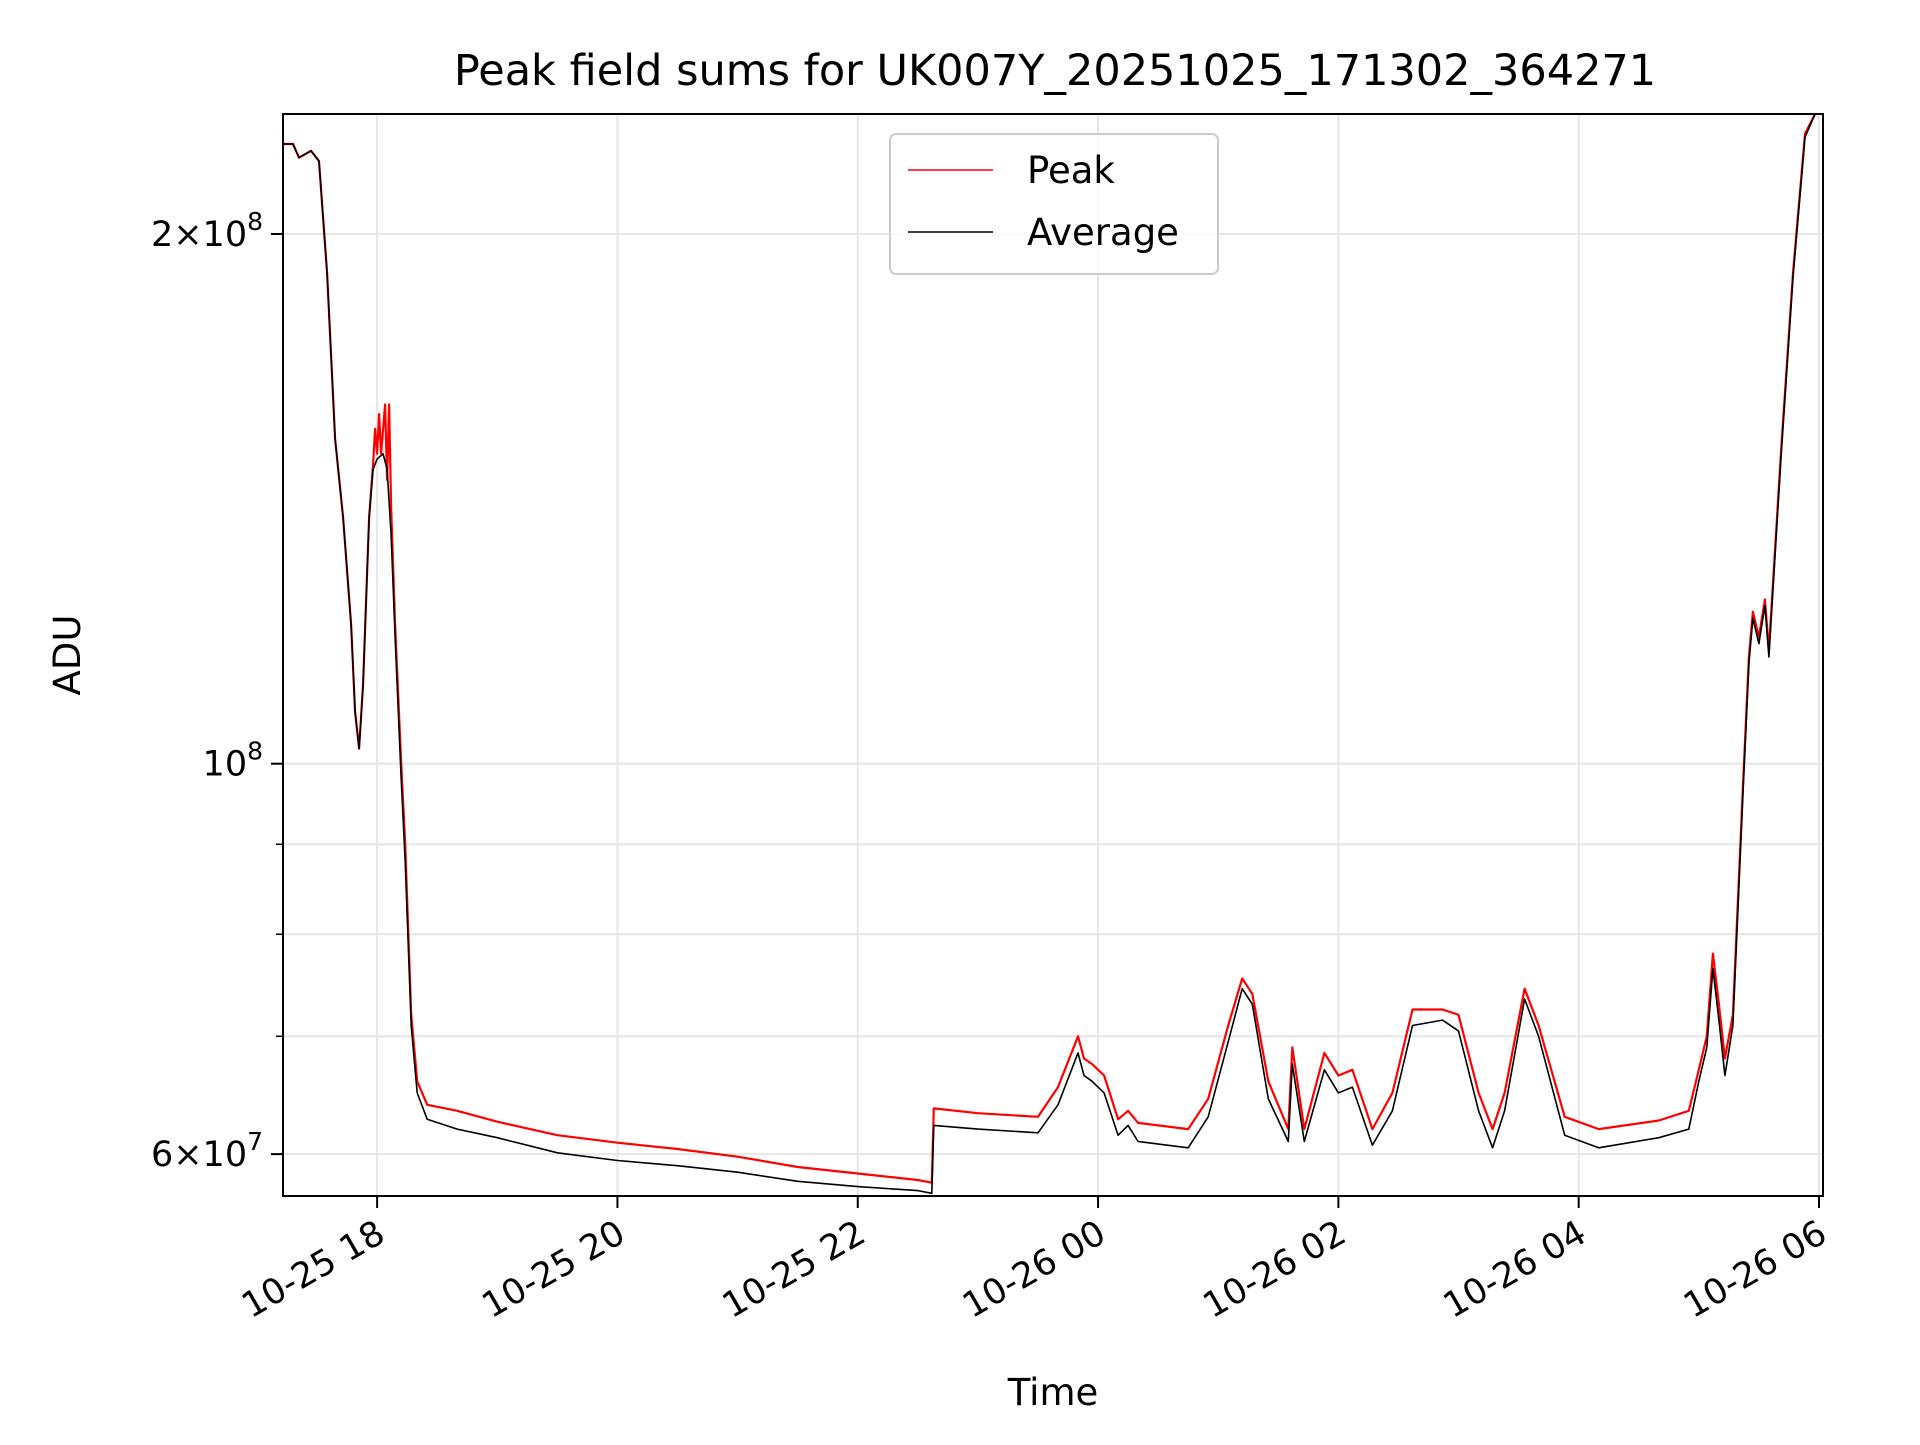 The width and height of the screenshot is (1920, 1445). I want to click on legend-box, so click(1054, 204).